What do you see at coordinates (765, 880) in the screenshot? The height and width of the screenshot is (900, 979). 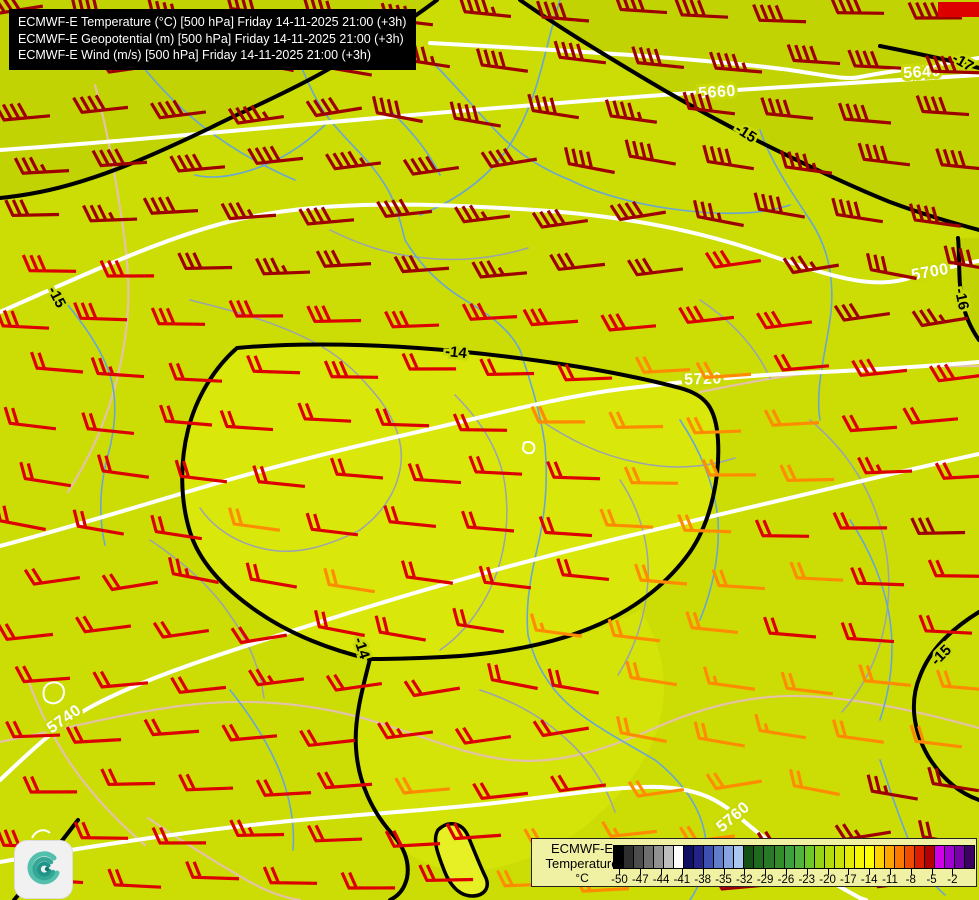 I see `legend-tick-label: -29` at bounding box center [765, 880].